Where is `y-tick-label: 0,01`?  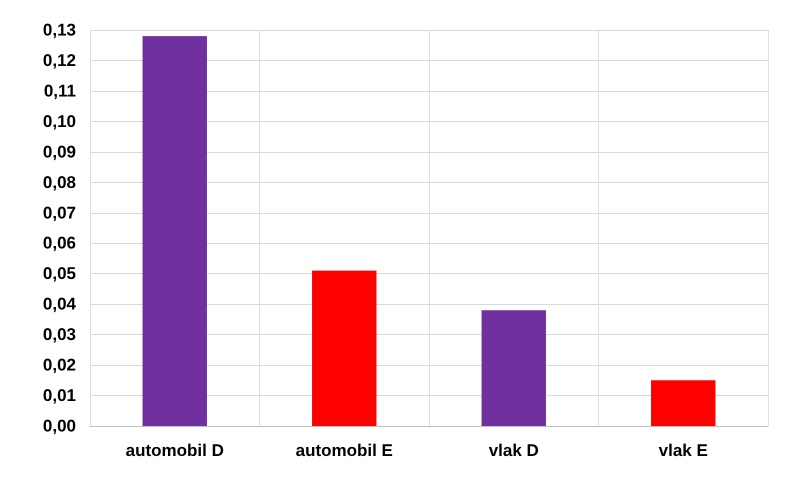
y-tick-label: 0,01 is located at coordinates (59, 396).